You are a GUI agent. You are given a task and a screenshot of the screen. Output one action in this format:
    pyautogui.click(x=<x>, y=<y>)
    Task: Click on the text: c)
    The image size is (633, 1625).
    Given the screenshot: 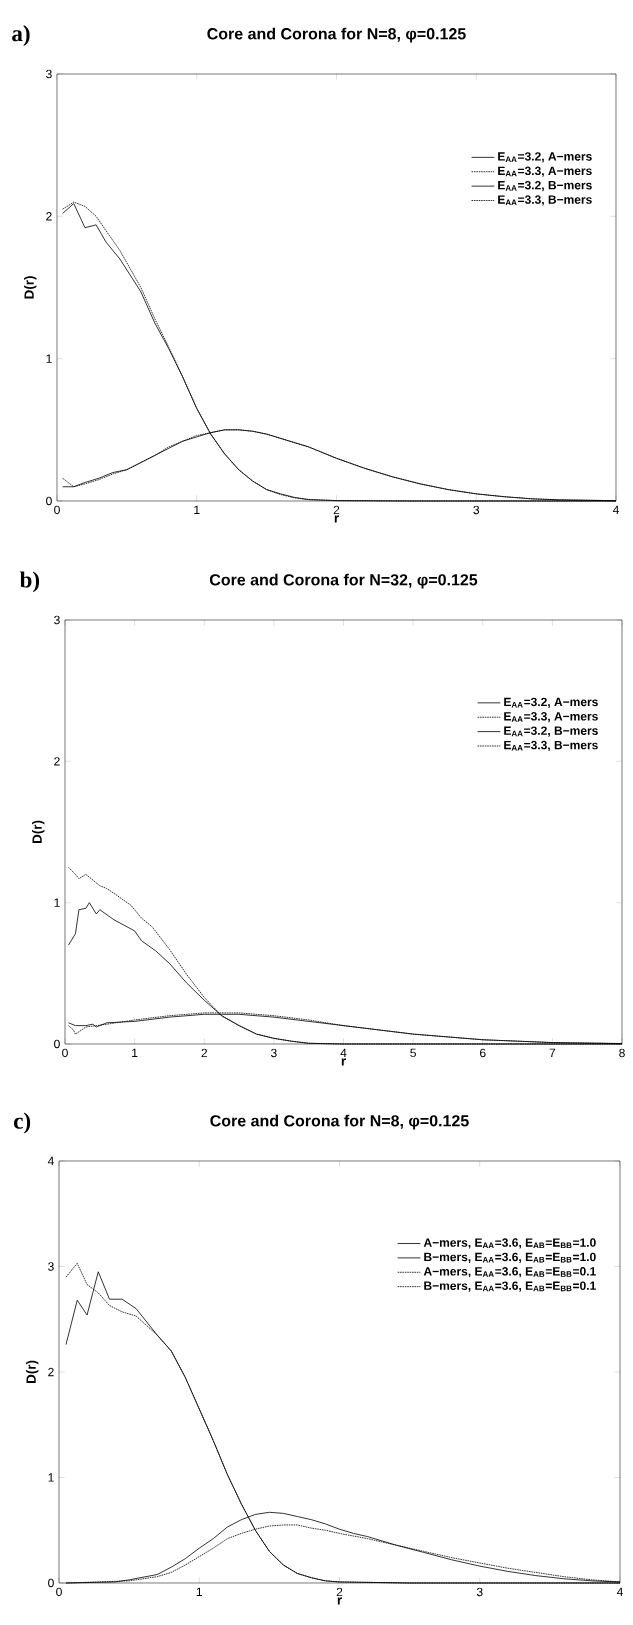 What is the action you would take?
    pyautogui.click(x=22, y=1123)
    